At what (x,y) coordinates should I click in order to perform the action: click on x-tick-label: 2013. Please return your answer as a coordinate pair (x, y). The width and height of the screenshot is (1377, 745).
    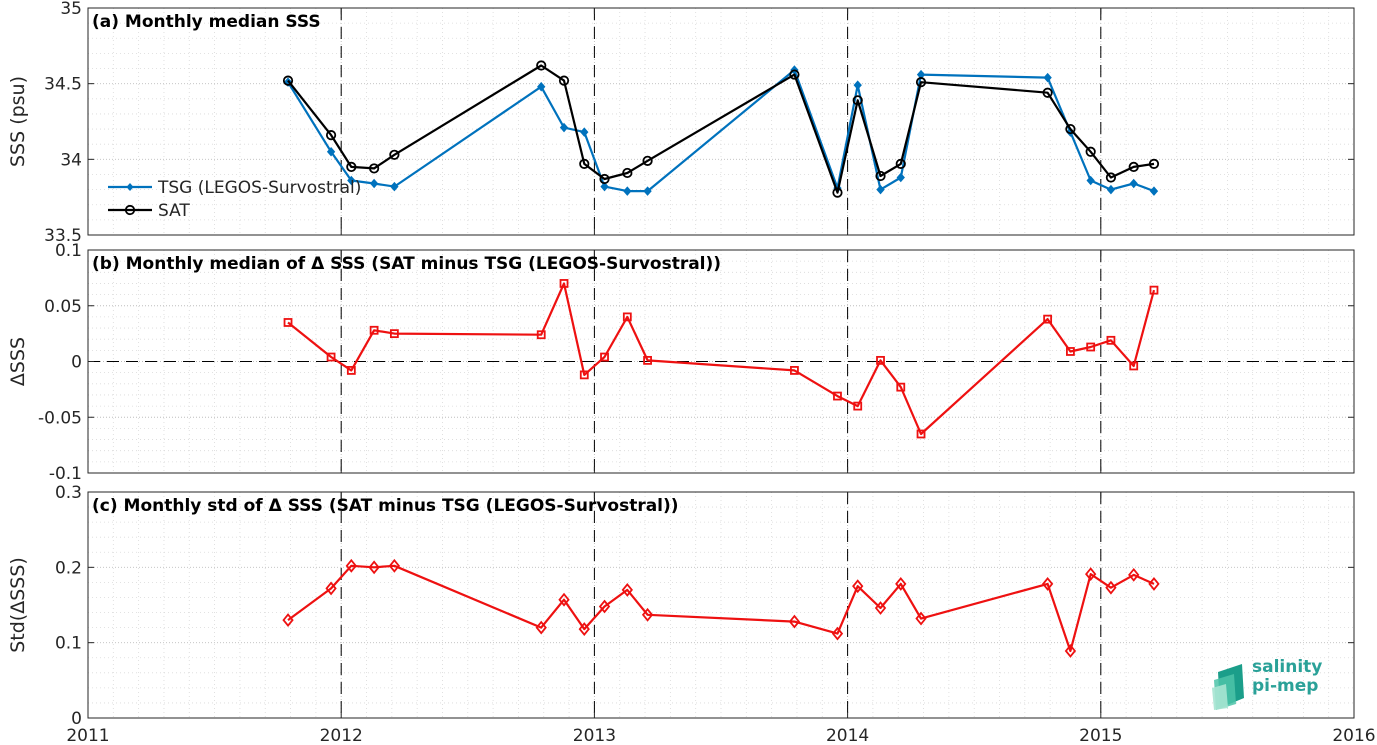
    Looking at the image, I should click on (594, 735).